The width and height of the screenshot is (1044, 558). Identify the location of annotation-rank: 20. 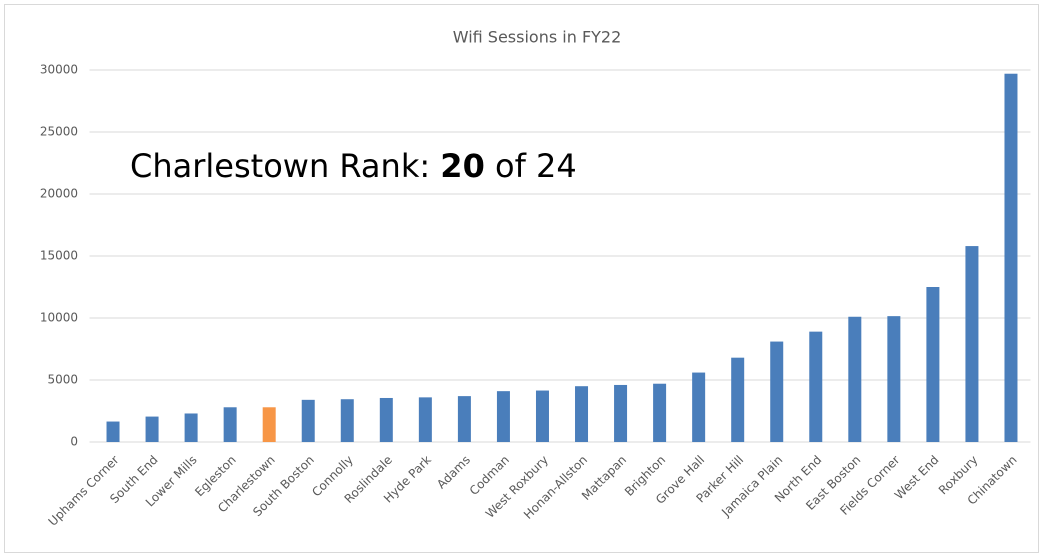
(462, 166).